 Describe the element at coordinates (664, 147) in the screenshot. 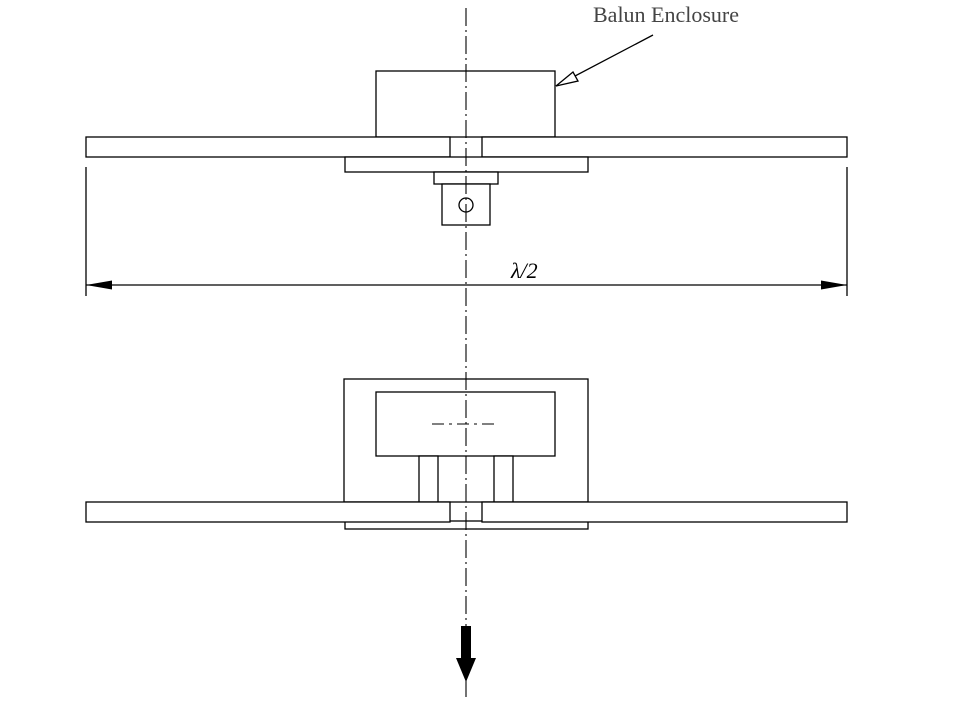

I see `right-dipole-arm-top` at that location.